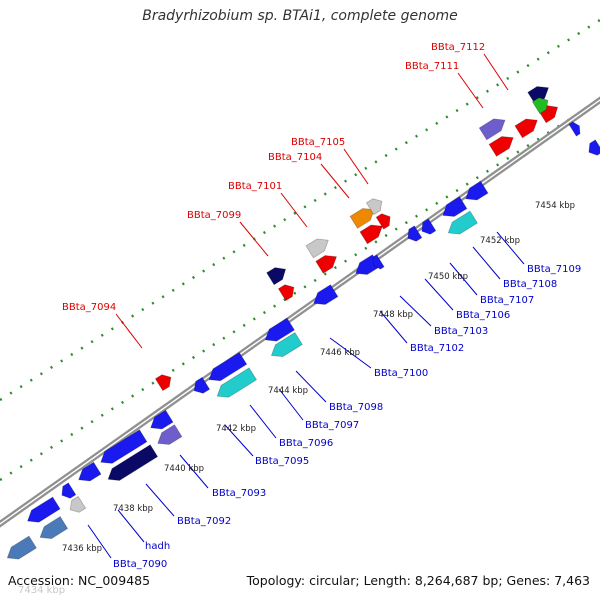  I want to click on gene-label-reverse: BBta_7109, so click(554, 269).